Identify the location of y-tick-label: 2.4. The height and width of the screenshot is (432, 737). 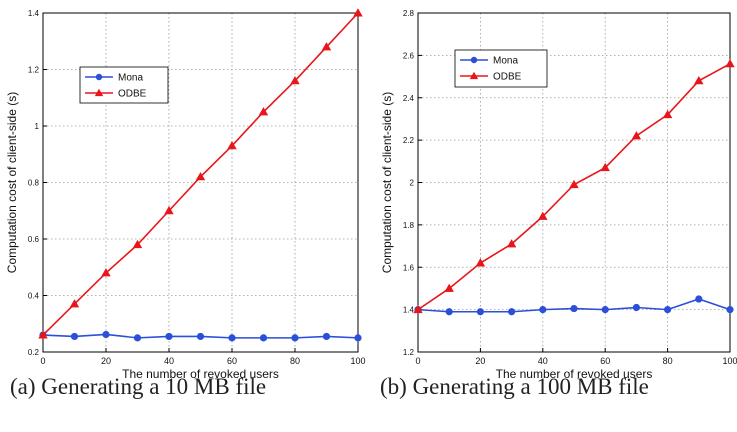
(409, 98).